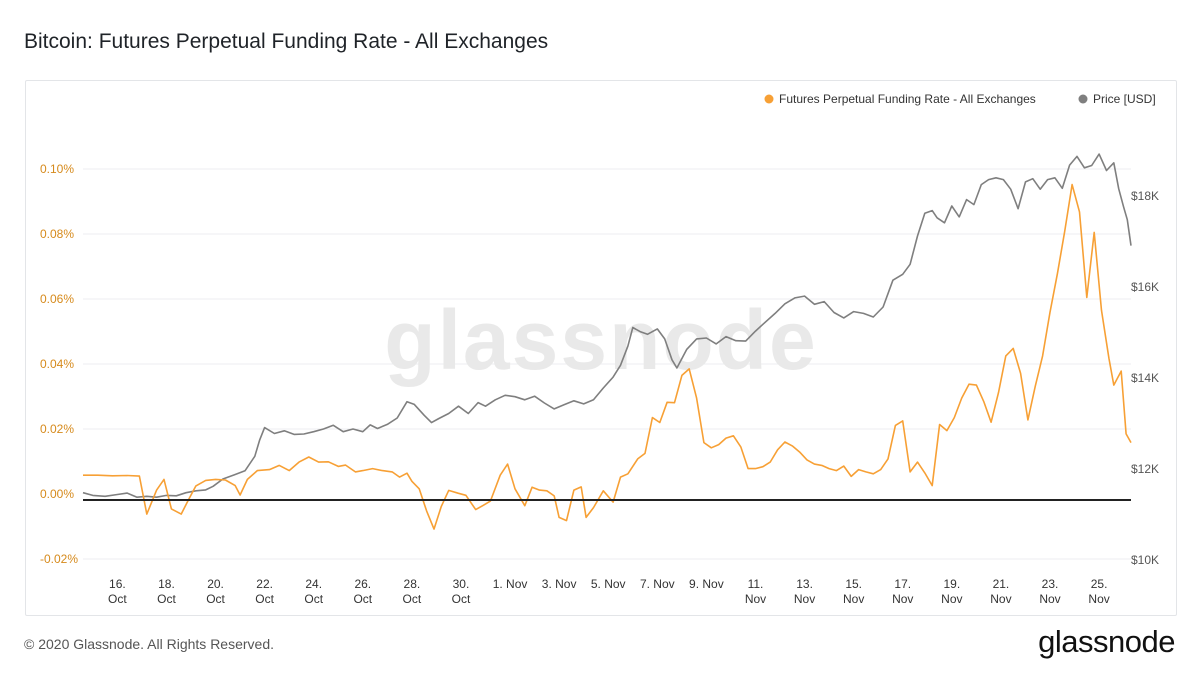 This screenshot has width=1200, height=675. What do you see at coordinates (1145, 287) in the screenshot?
I see `y-right-tick-label: $16K` at bounding box center [1145, 287].